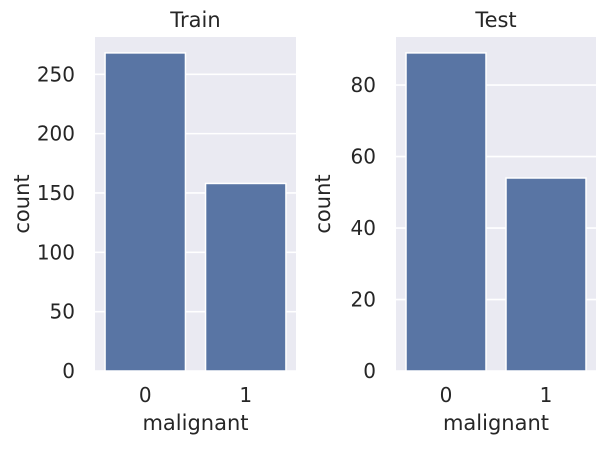  I want to click on train-x-tick-label: 1, so click(245, 395).